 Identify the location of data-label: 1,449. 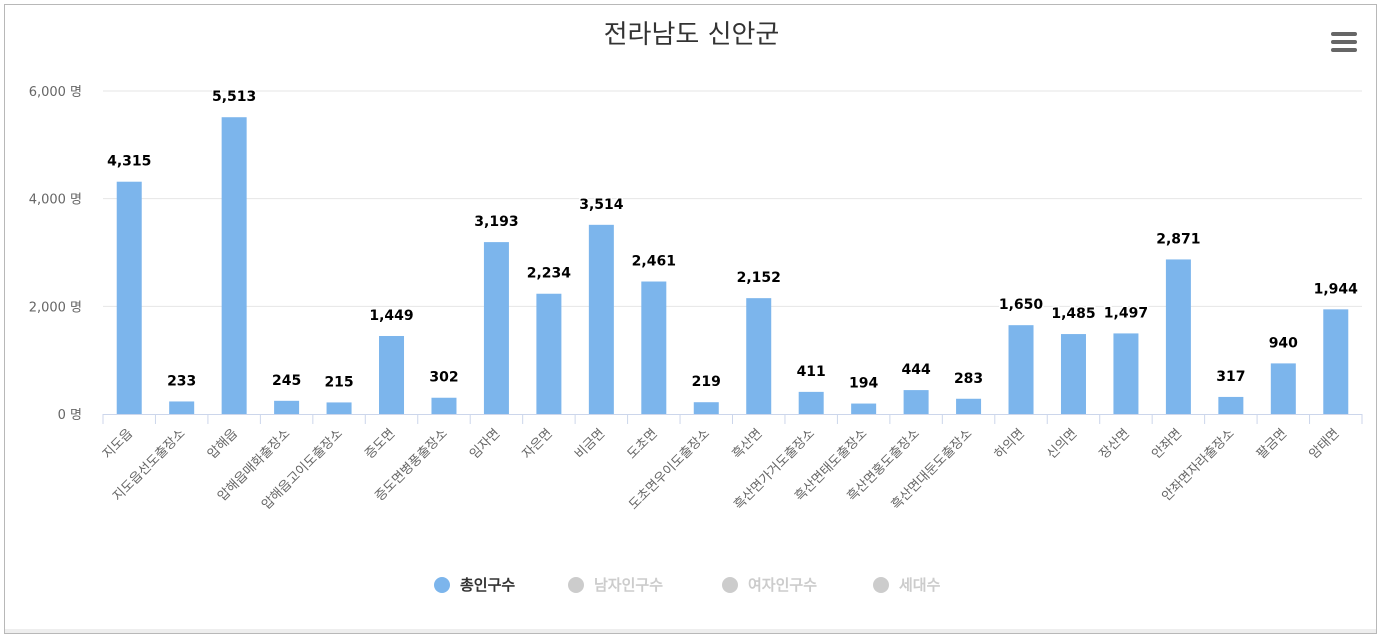
(391, 316).